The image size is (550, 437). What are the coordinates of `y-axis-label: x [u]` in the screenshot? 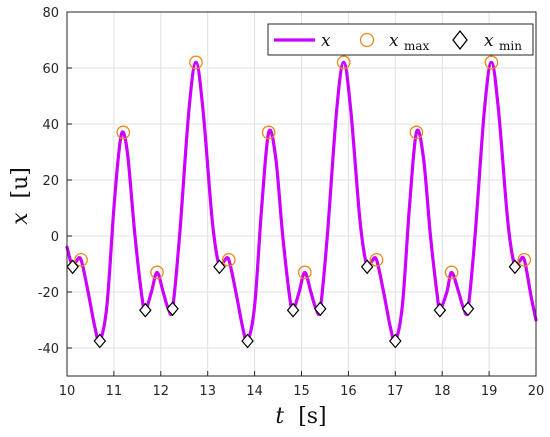 It's located at (20, 196).